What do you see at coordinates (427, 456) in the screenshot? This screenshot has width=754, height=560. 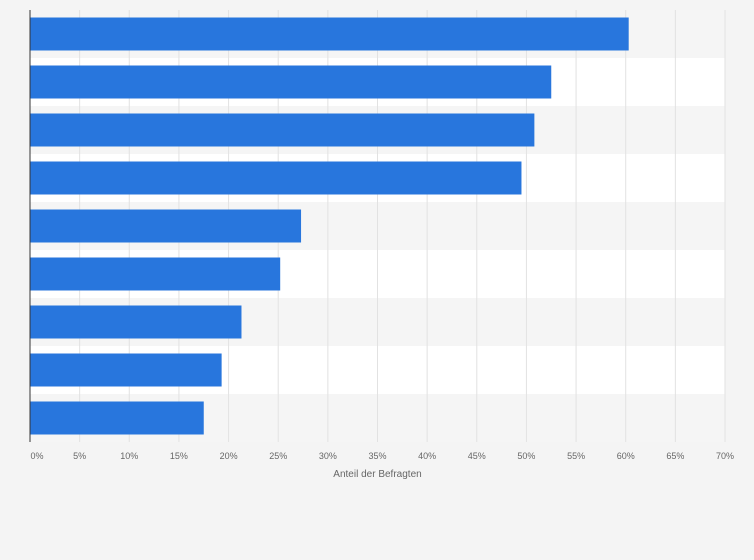 I see `x-tick-label: 40%` at bounding box center [427, 456].